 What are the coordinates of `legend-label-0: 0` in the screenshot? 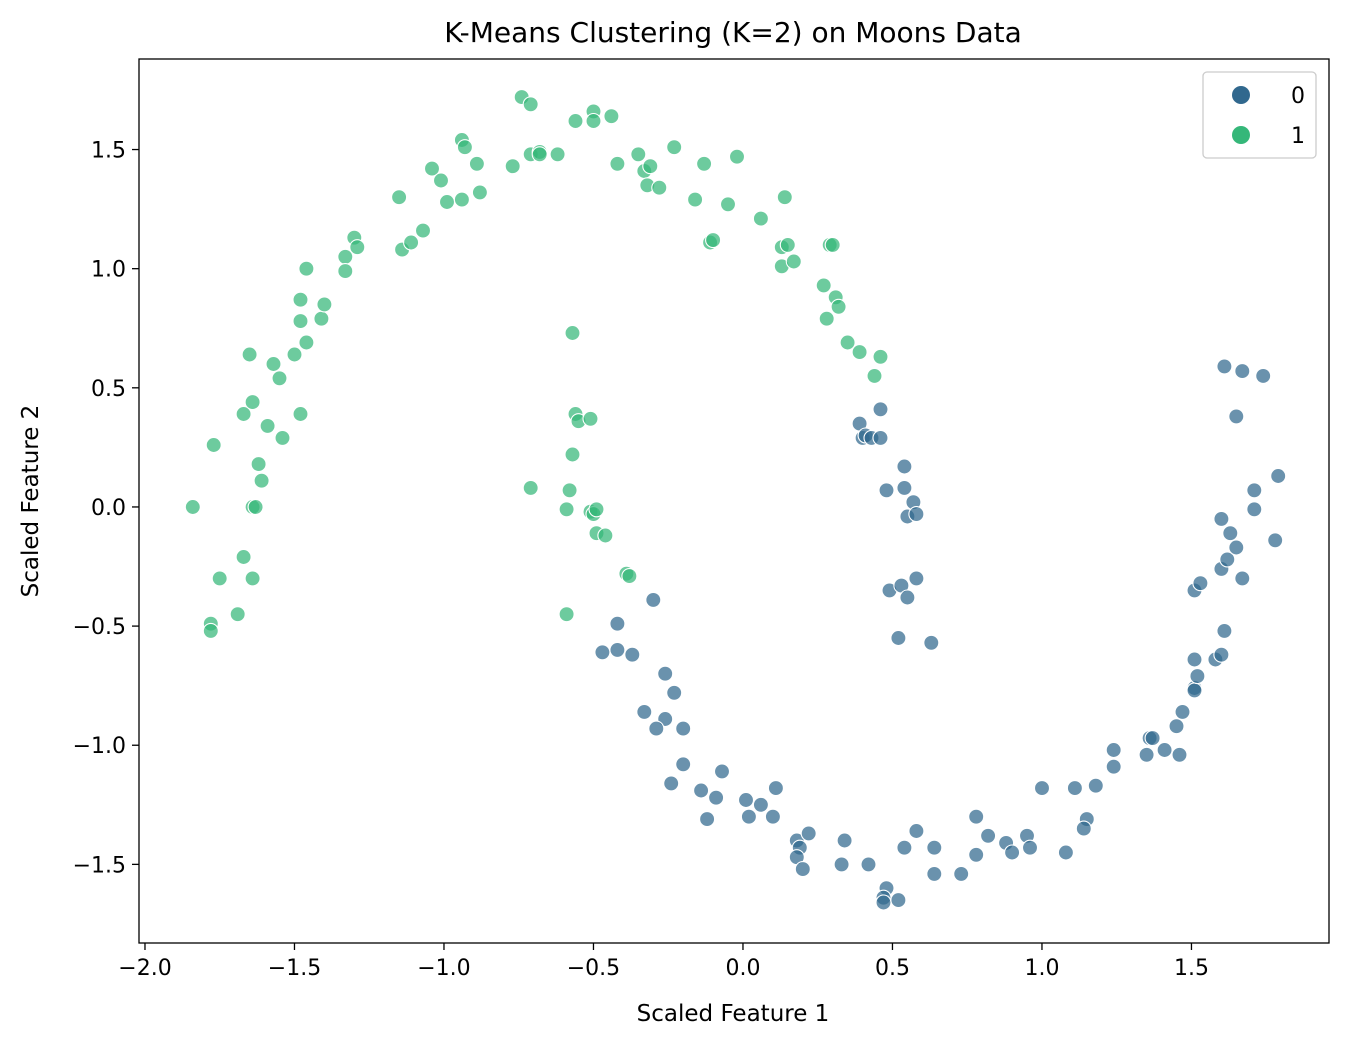 It's located at (1298, 96).